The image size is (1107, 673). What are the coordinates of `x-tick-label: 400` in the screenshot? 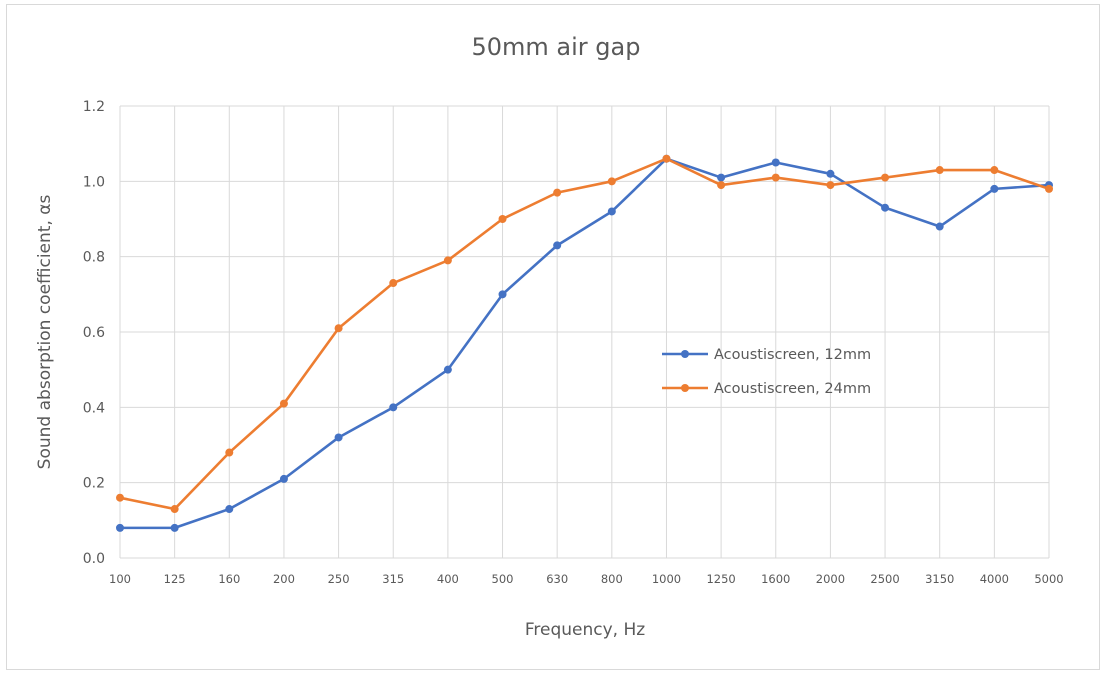 It's located at (448, 579).